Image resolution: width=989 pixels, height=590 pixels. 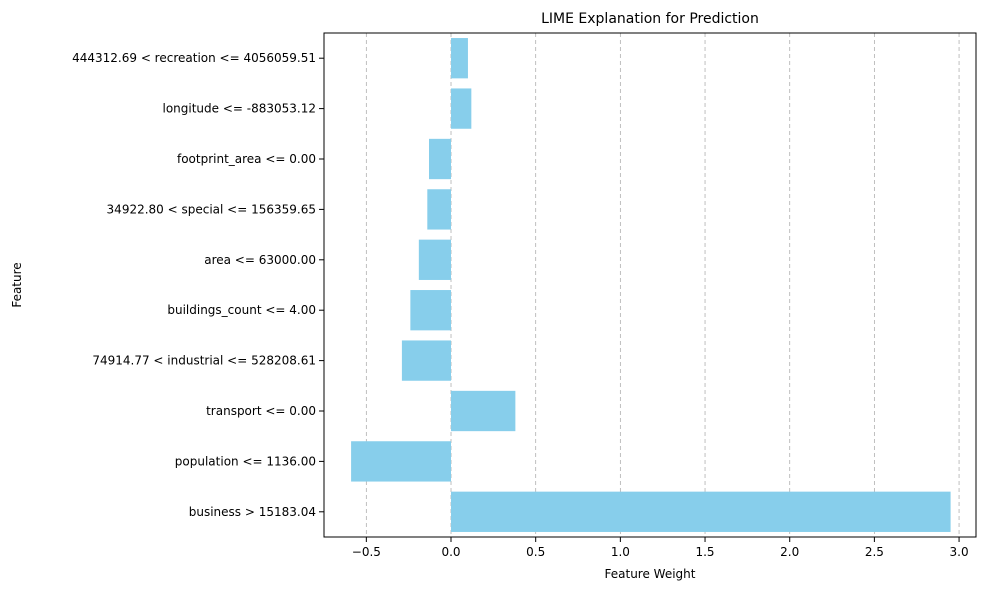 What do you see at coordinates (789, 552) in the screenshot?
I see `x-tick-label: 2.0` at bounding box center [789, 552].